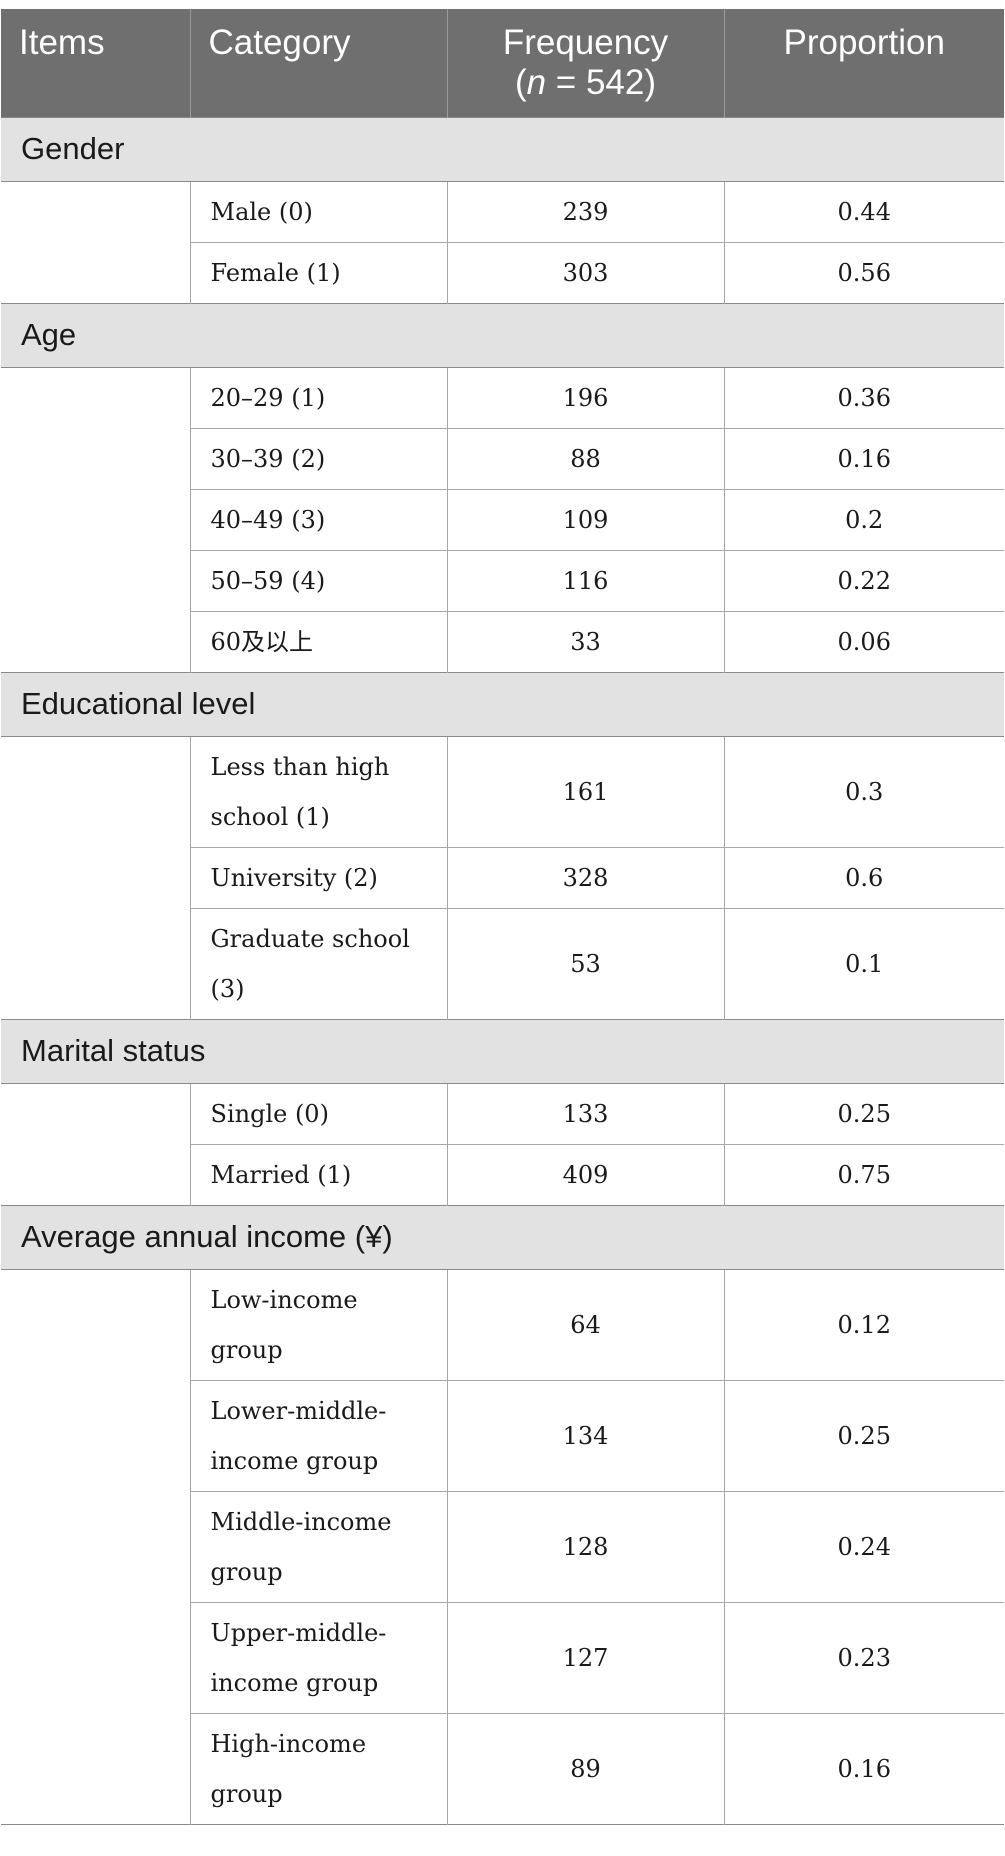 This screenshot has width=1005, height=1856. I want to click on category-cell: Less than high school (1), so click(319, 791).